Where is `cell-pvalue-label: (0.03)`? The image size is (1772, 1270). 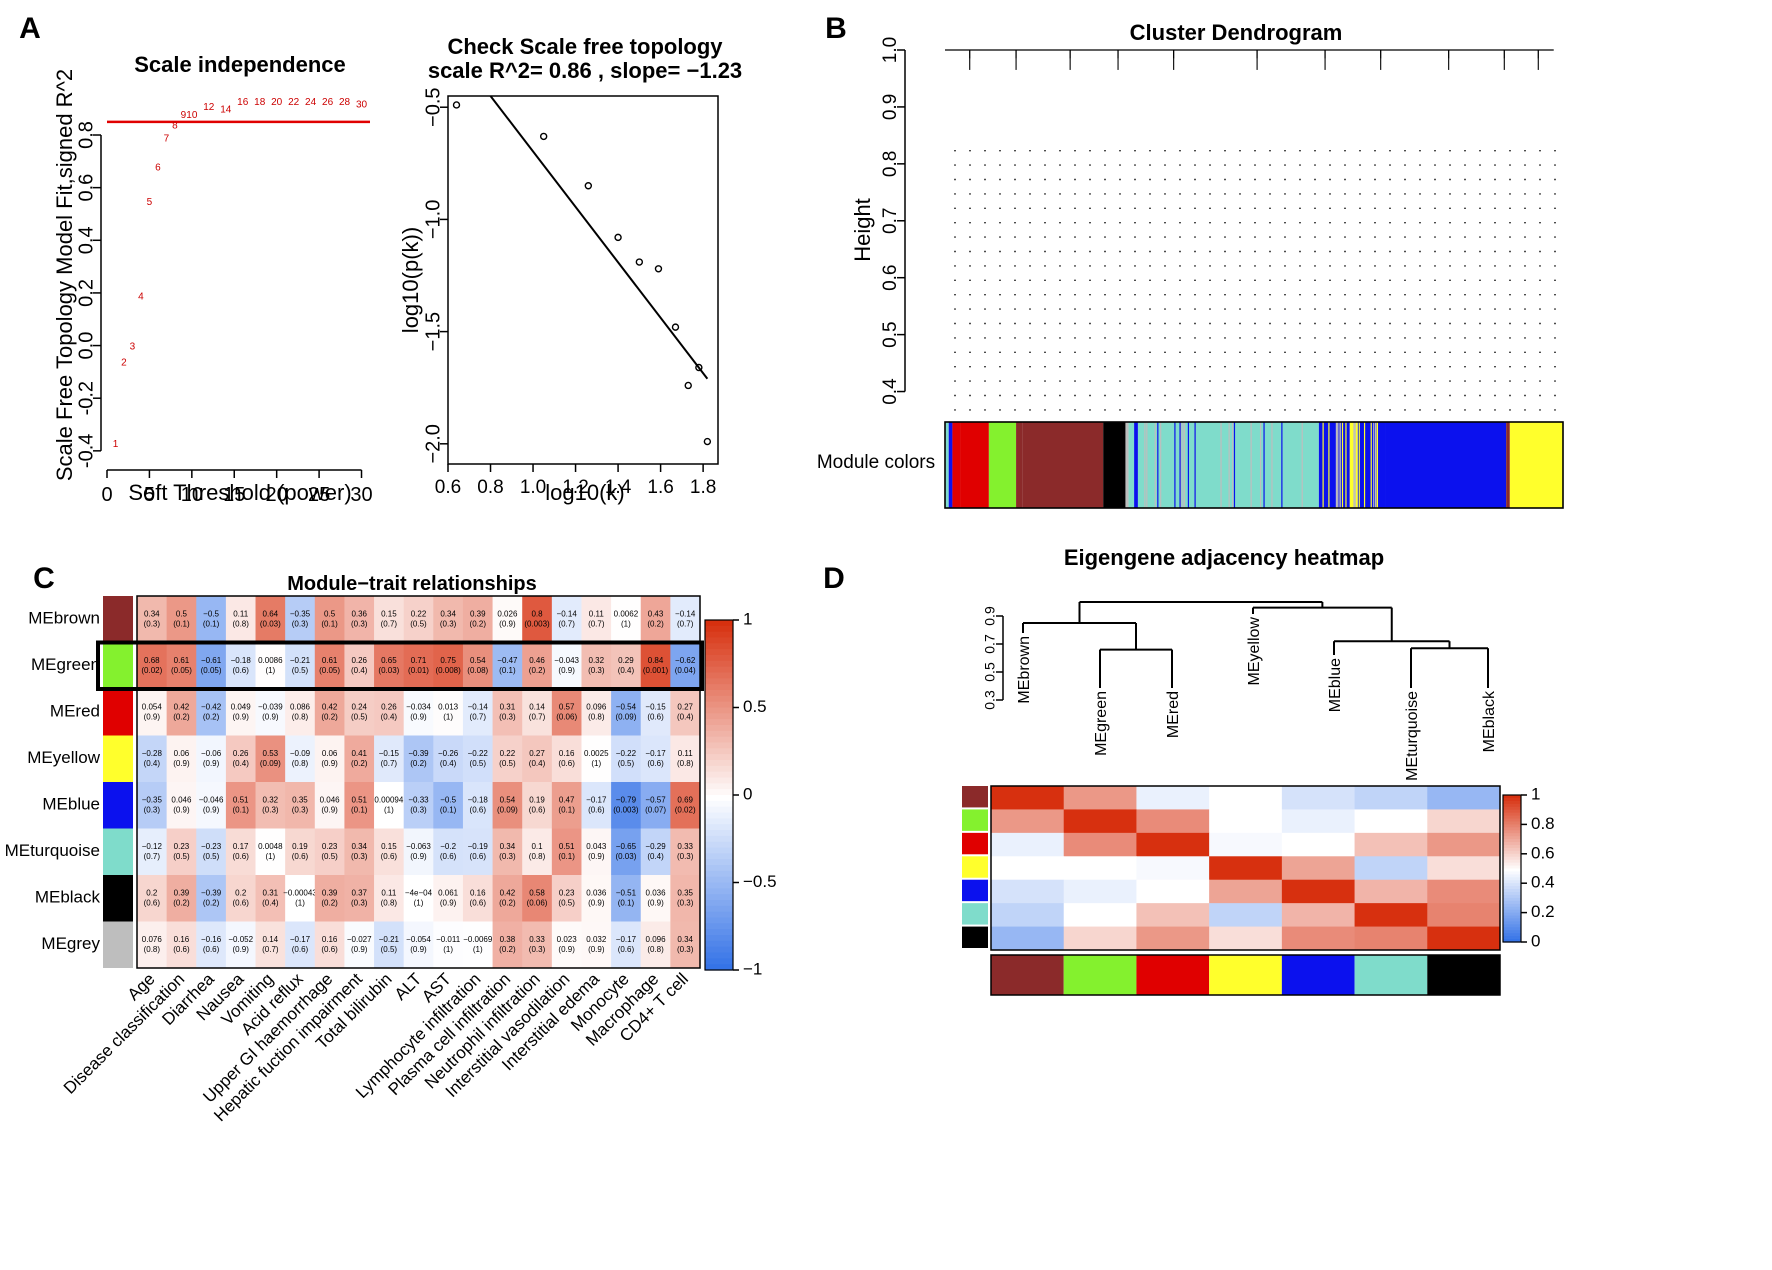 cell-pvalue-label: (0.03) is located at coordinates (625, 856).